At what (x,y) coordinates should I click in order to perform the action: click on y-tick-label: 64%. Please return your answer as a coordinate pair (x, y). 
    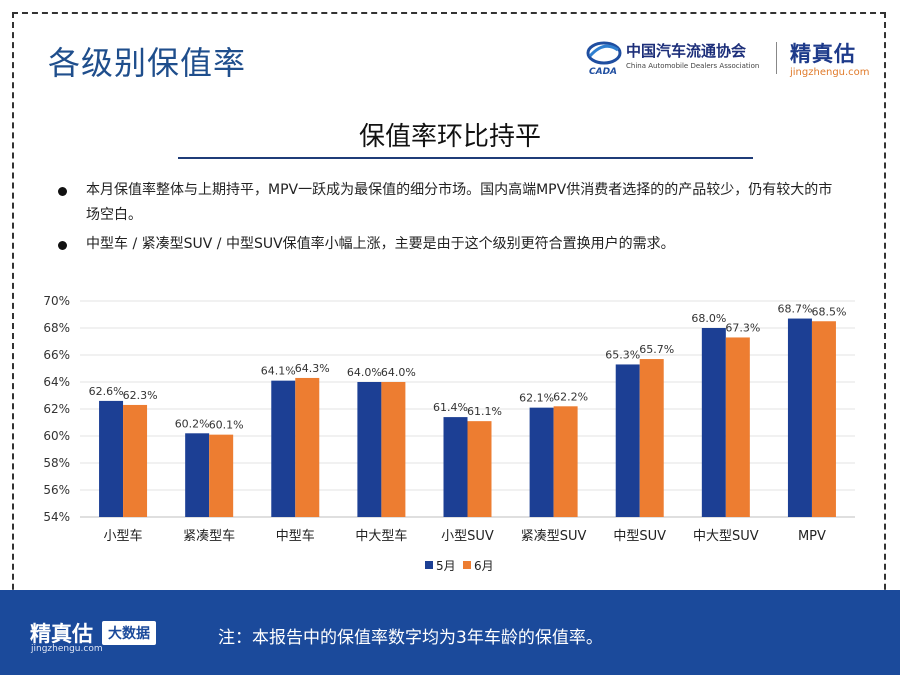
    Looking at the image, I should click on (56, 382).